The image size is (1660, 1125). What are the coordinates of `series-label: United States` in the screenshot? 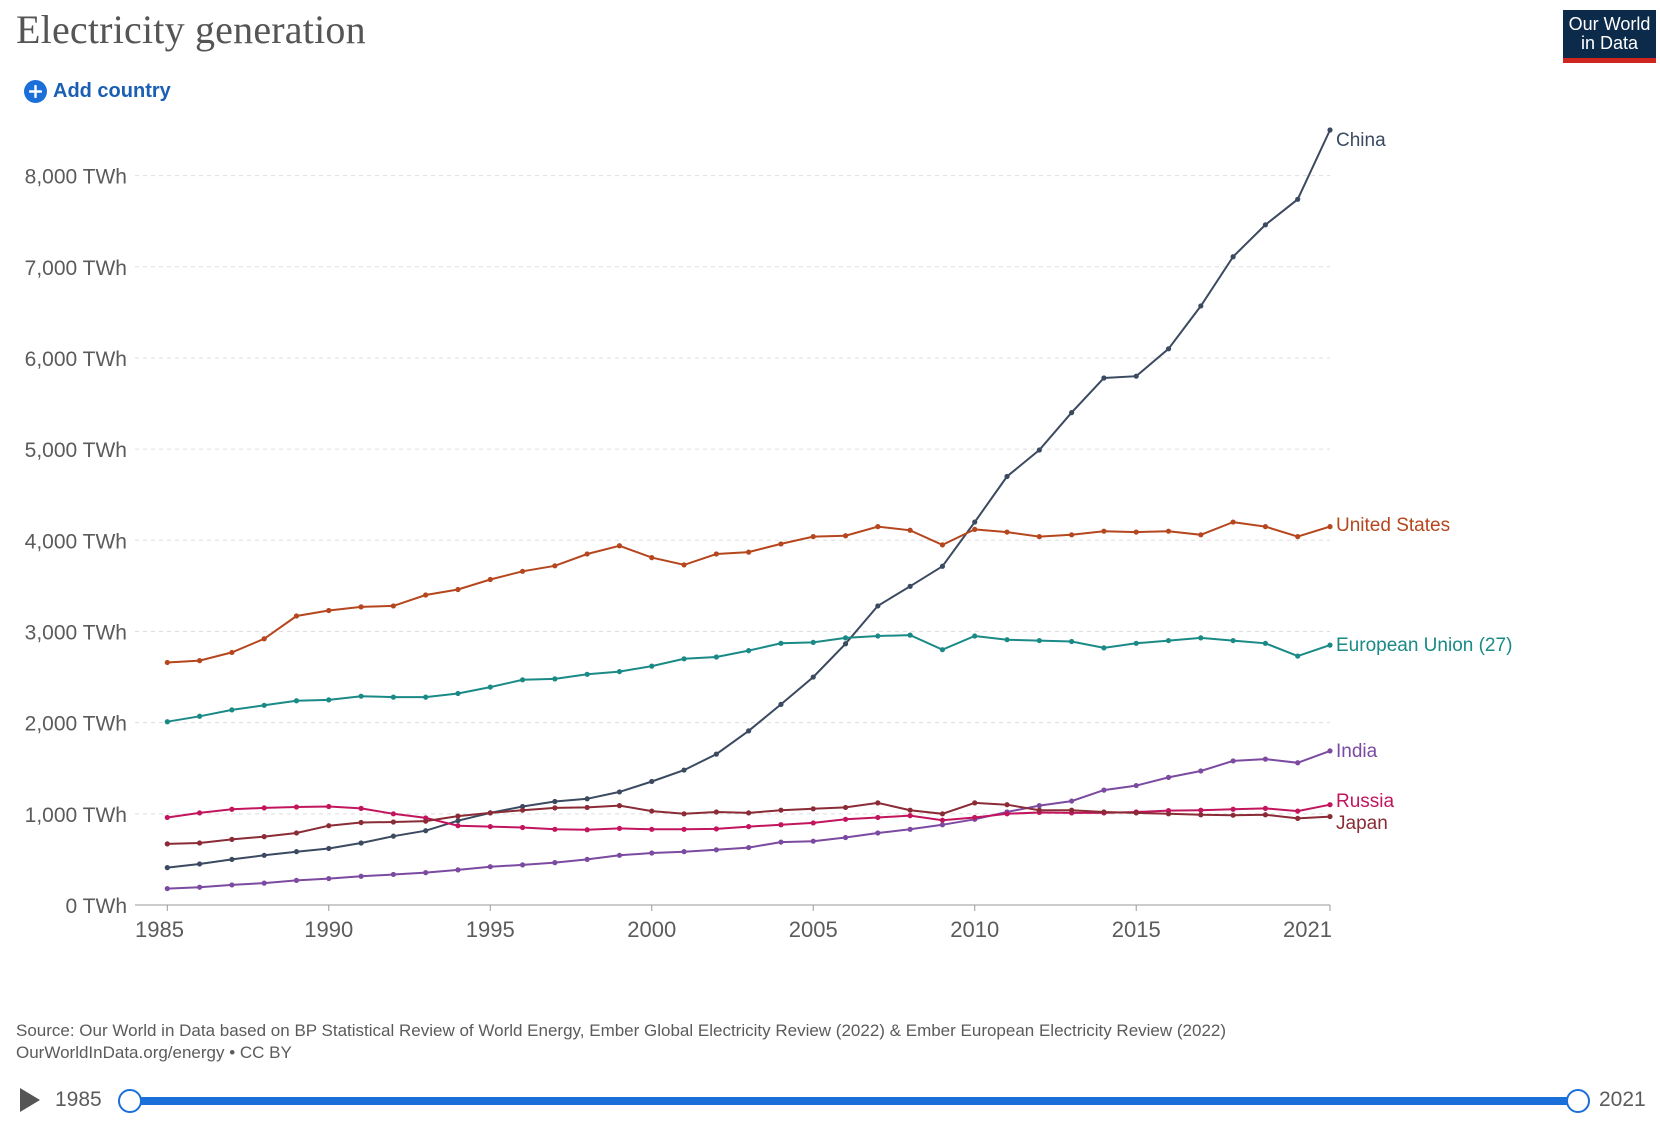 It's located at (1393, 525).